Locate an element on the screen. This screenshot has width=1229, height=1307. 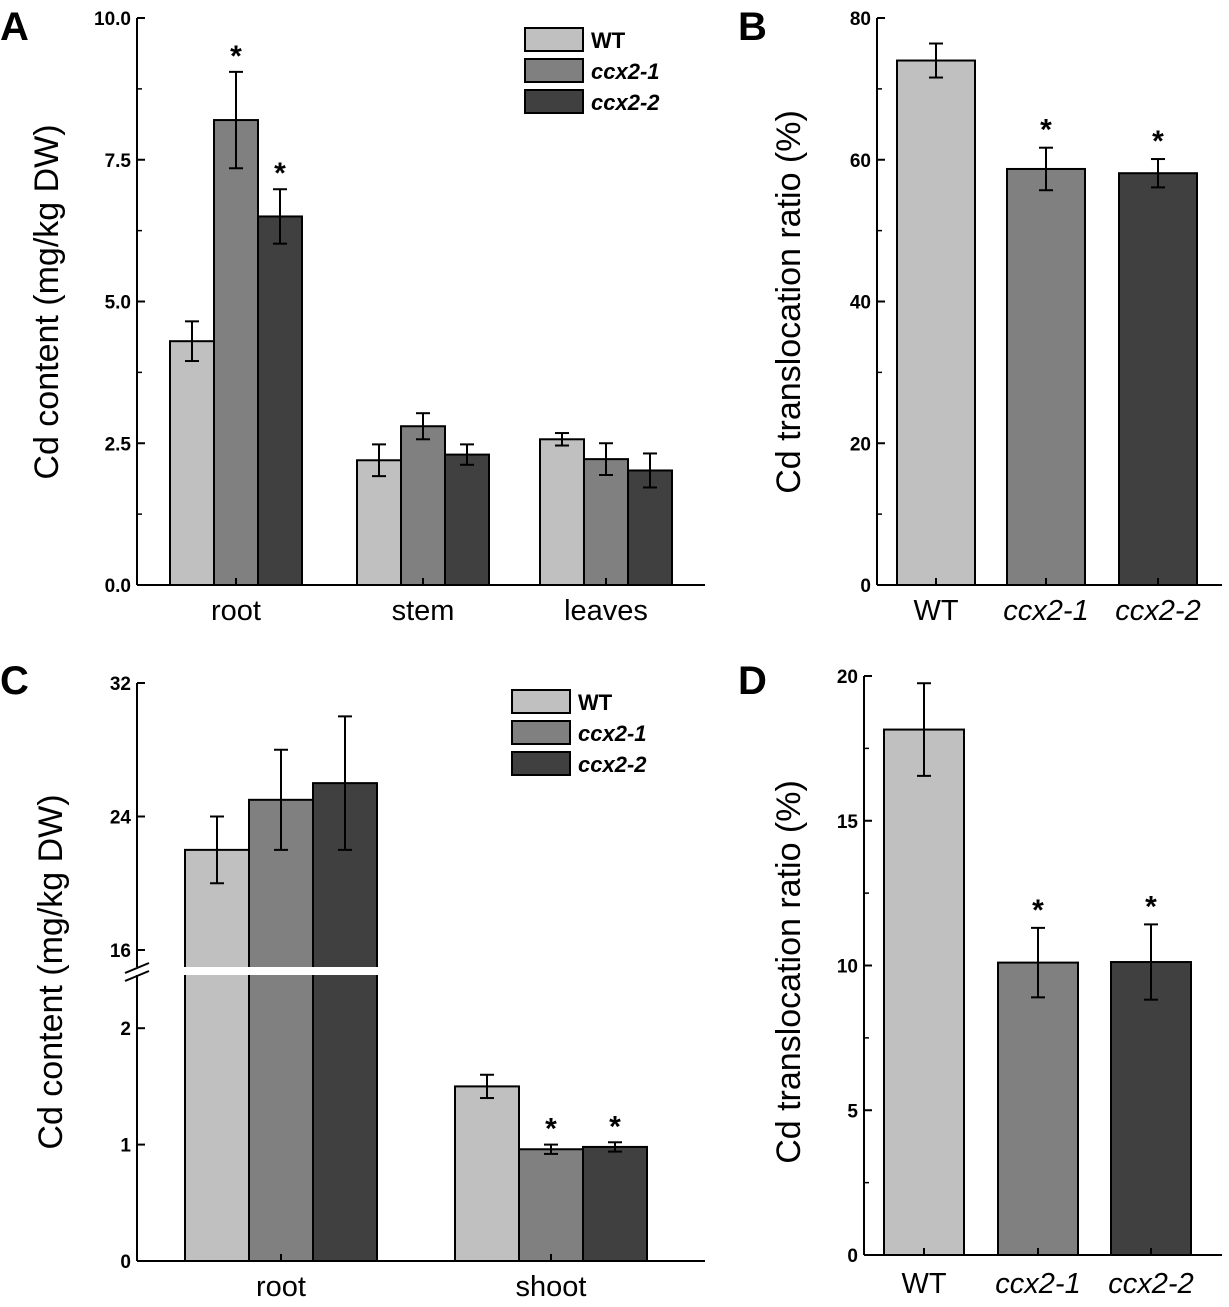
panel-c-legend-label-0: WT is located at coordinates (595, 702).